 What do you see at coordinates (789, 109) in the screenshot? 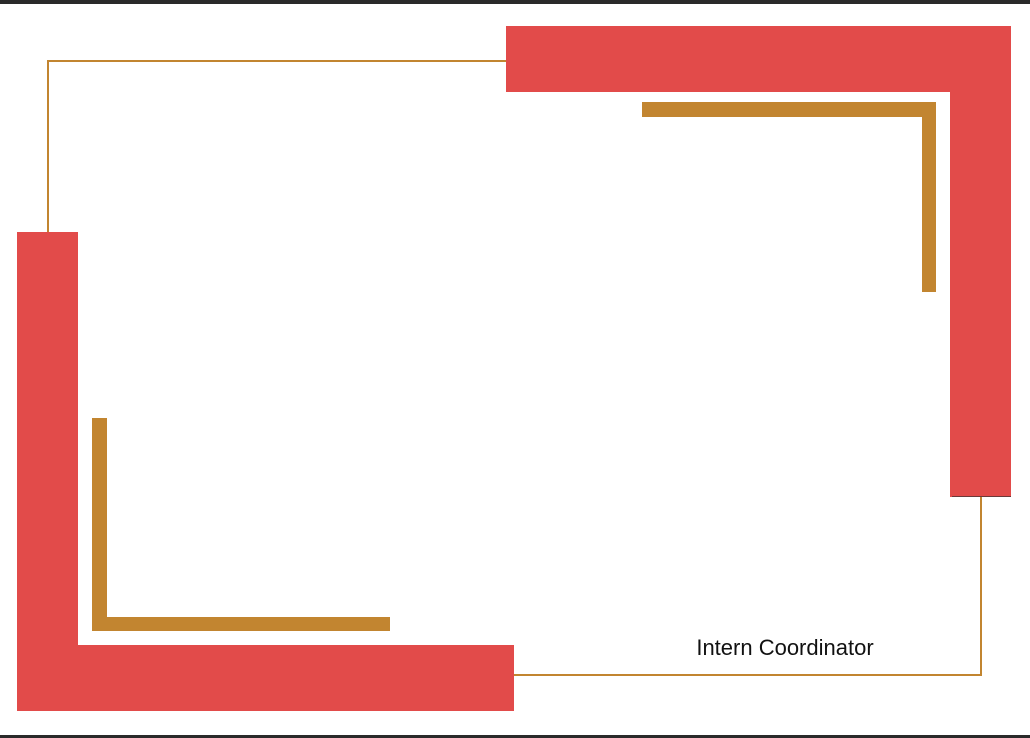
I see `gold-corner-top-horizontal` at bounding box center [789, 109].